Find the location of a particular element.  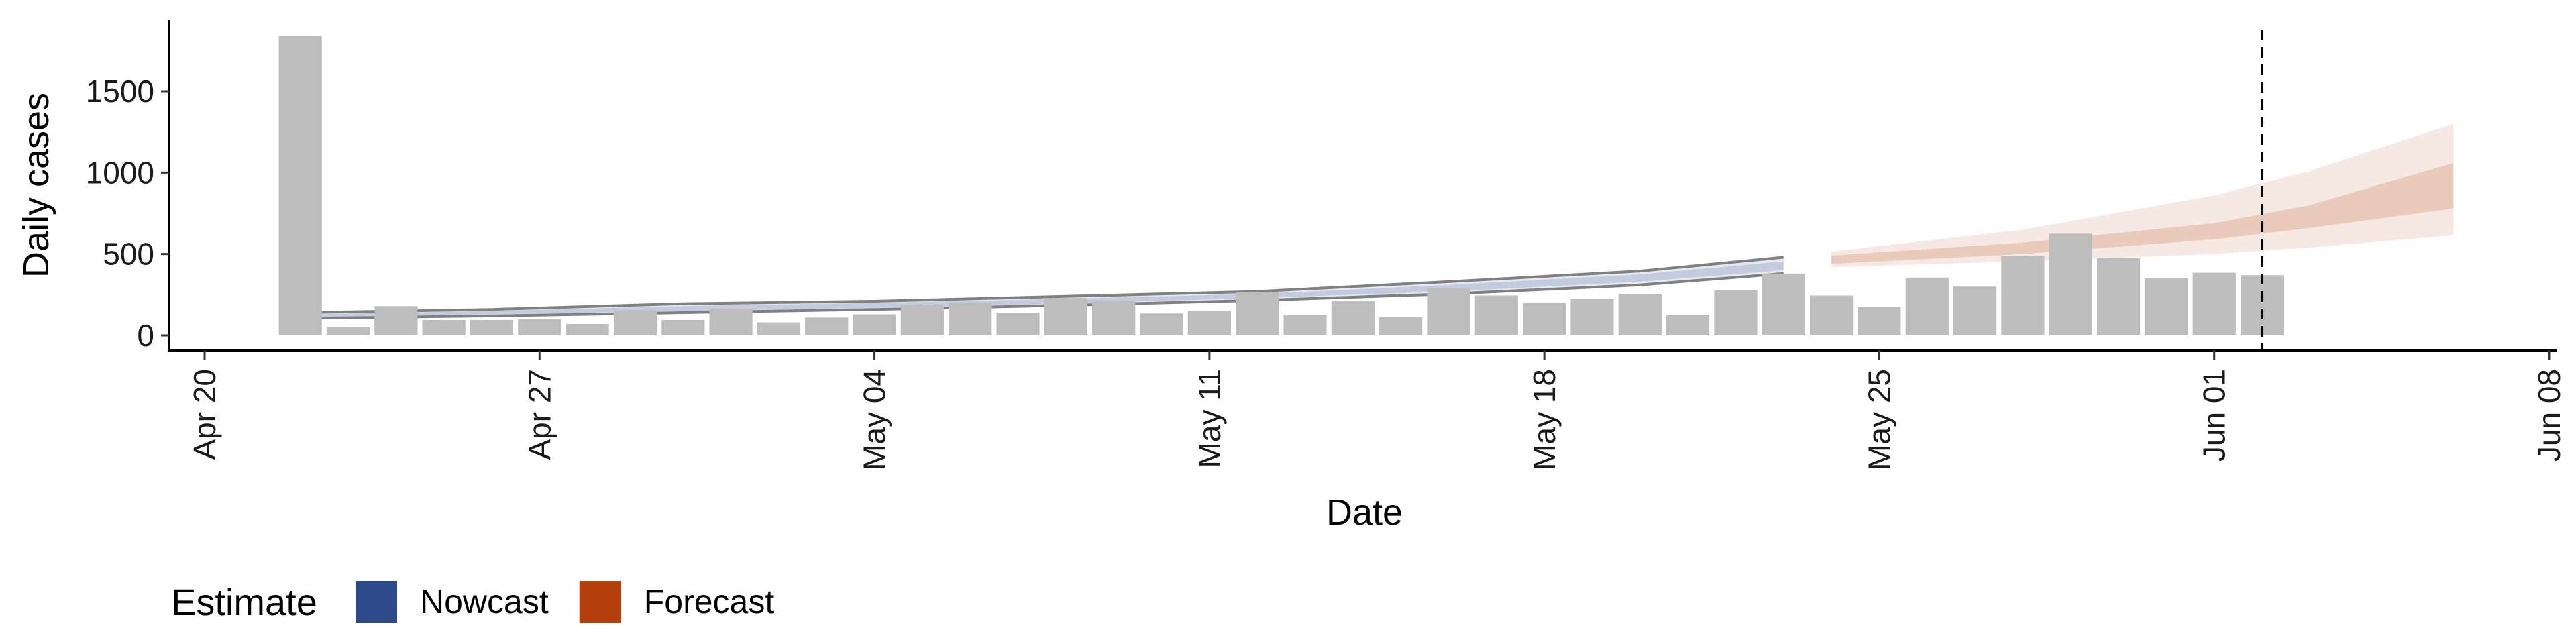

y-tick-label: 1500 is located at coordinates (120, 91).